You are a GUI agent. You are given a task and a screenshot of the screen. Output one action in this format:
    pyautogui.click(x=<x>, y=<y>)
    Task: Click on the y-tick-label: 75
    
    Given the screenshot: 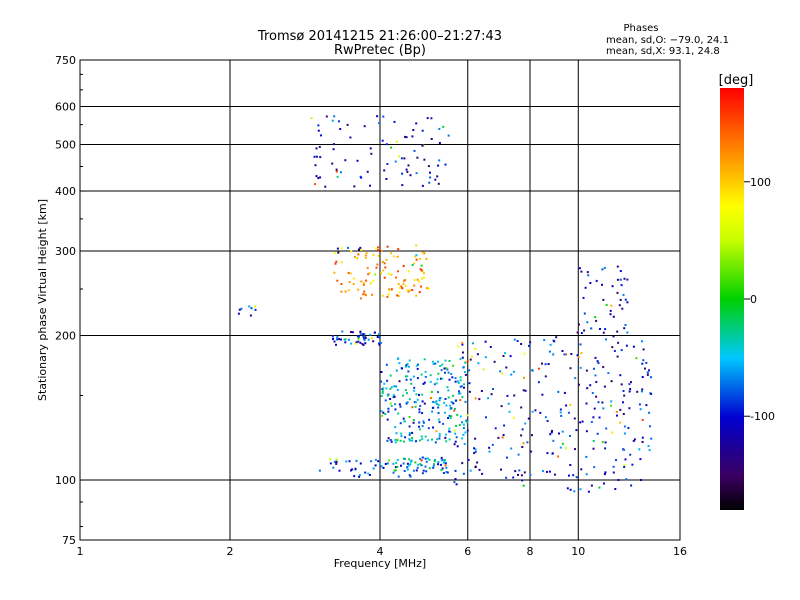 What is the action you would take?
    pyautogui.click(x=69, y=540)
    